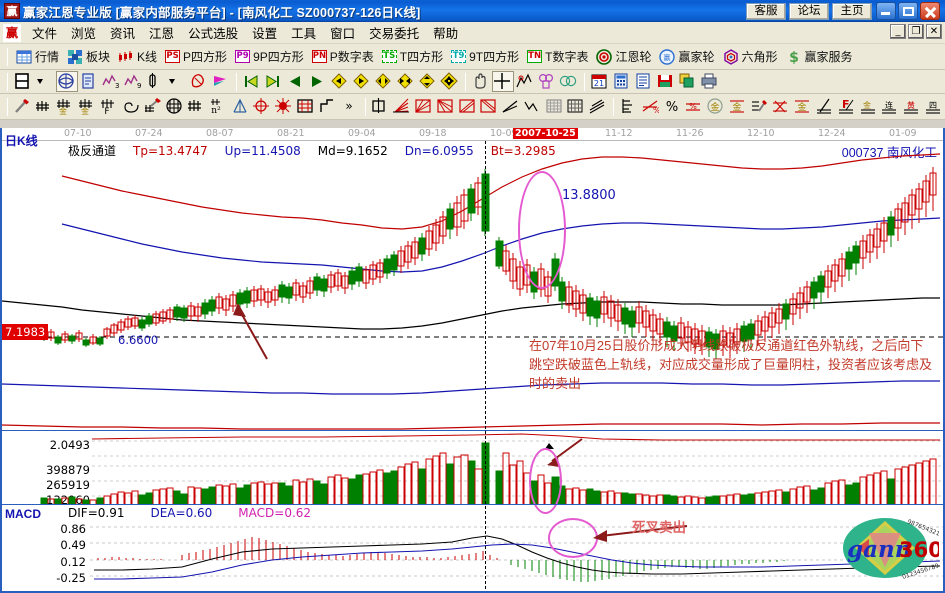 This screenshot has width=945, height=593. I want to click on fork-tool-button, so click(45, 106).